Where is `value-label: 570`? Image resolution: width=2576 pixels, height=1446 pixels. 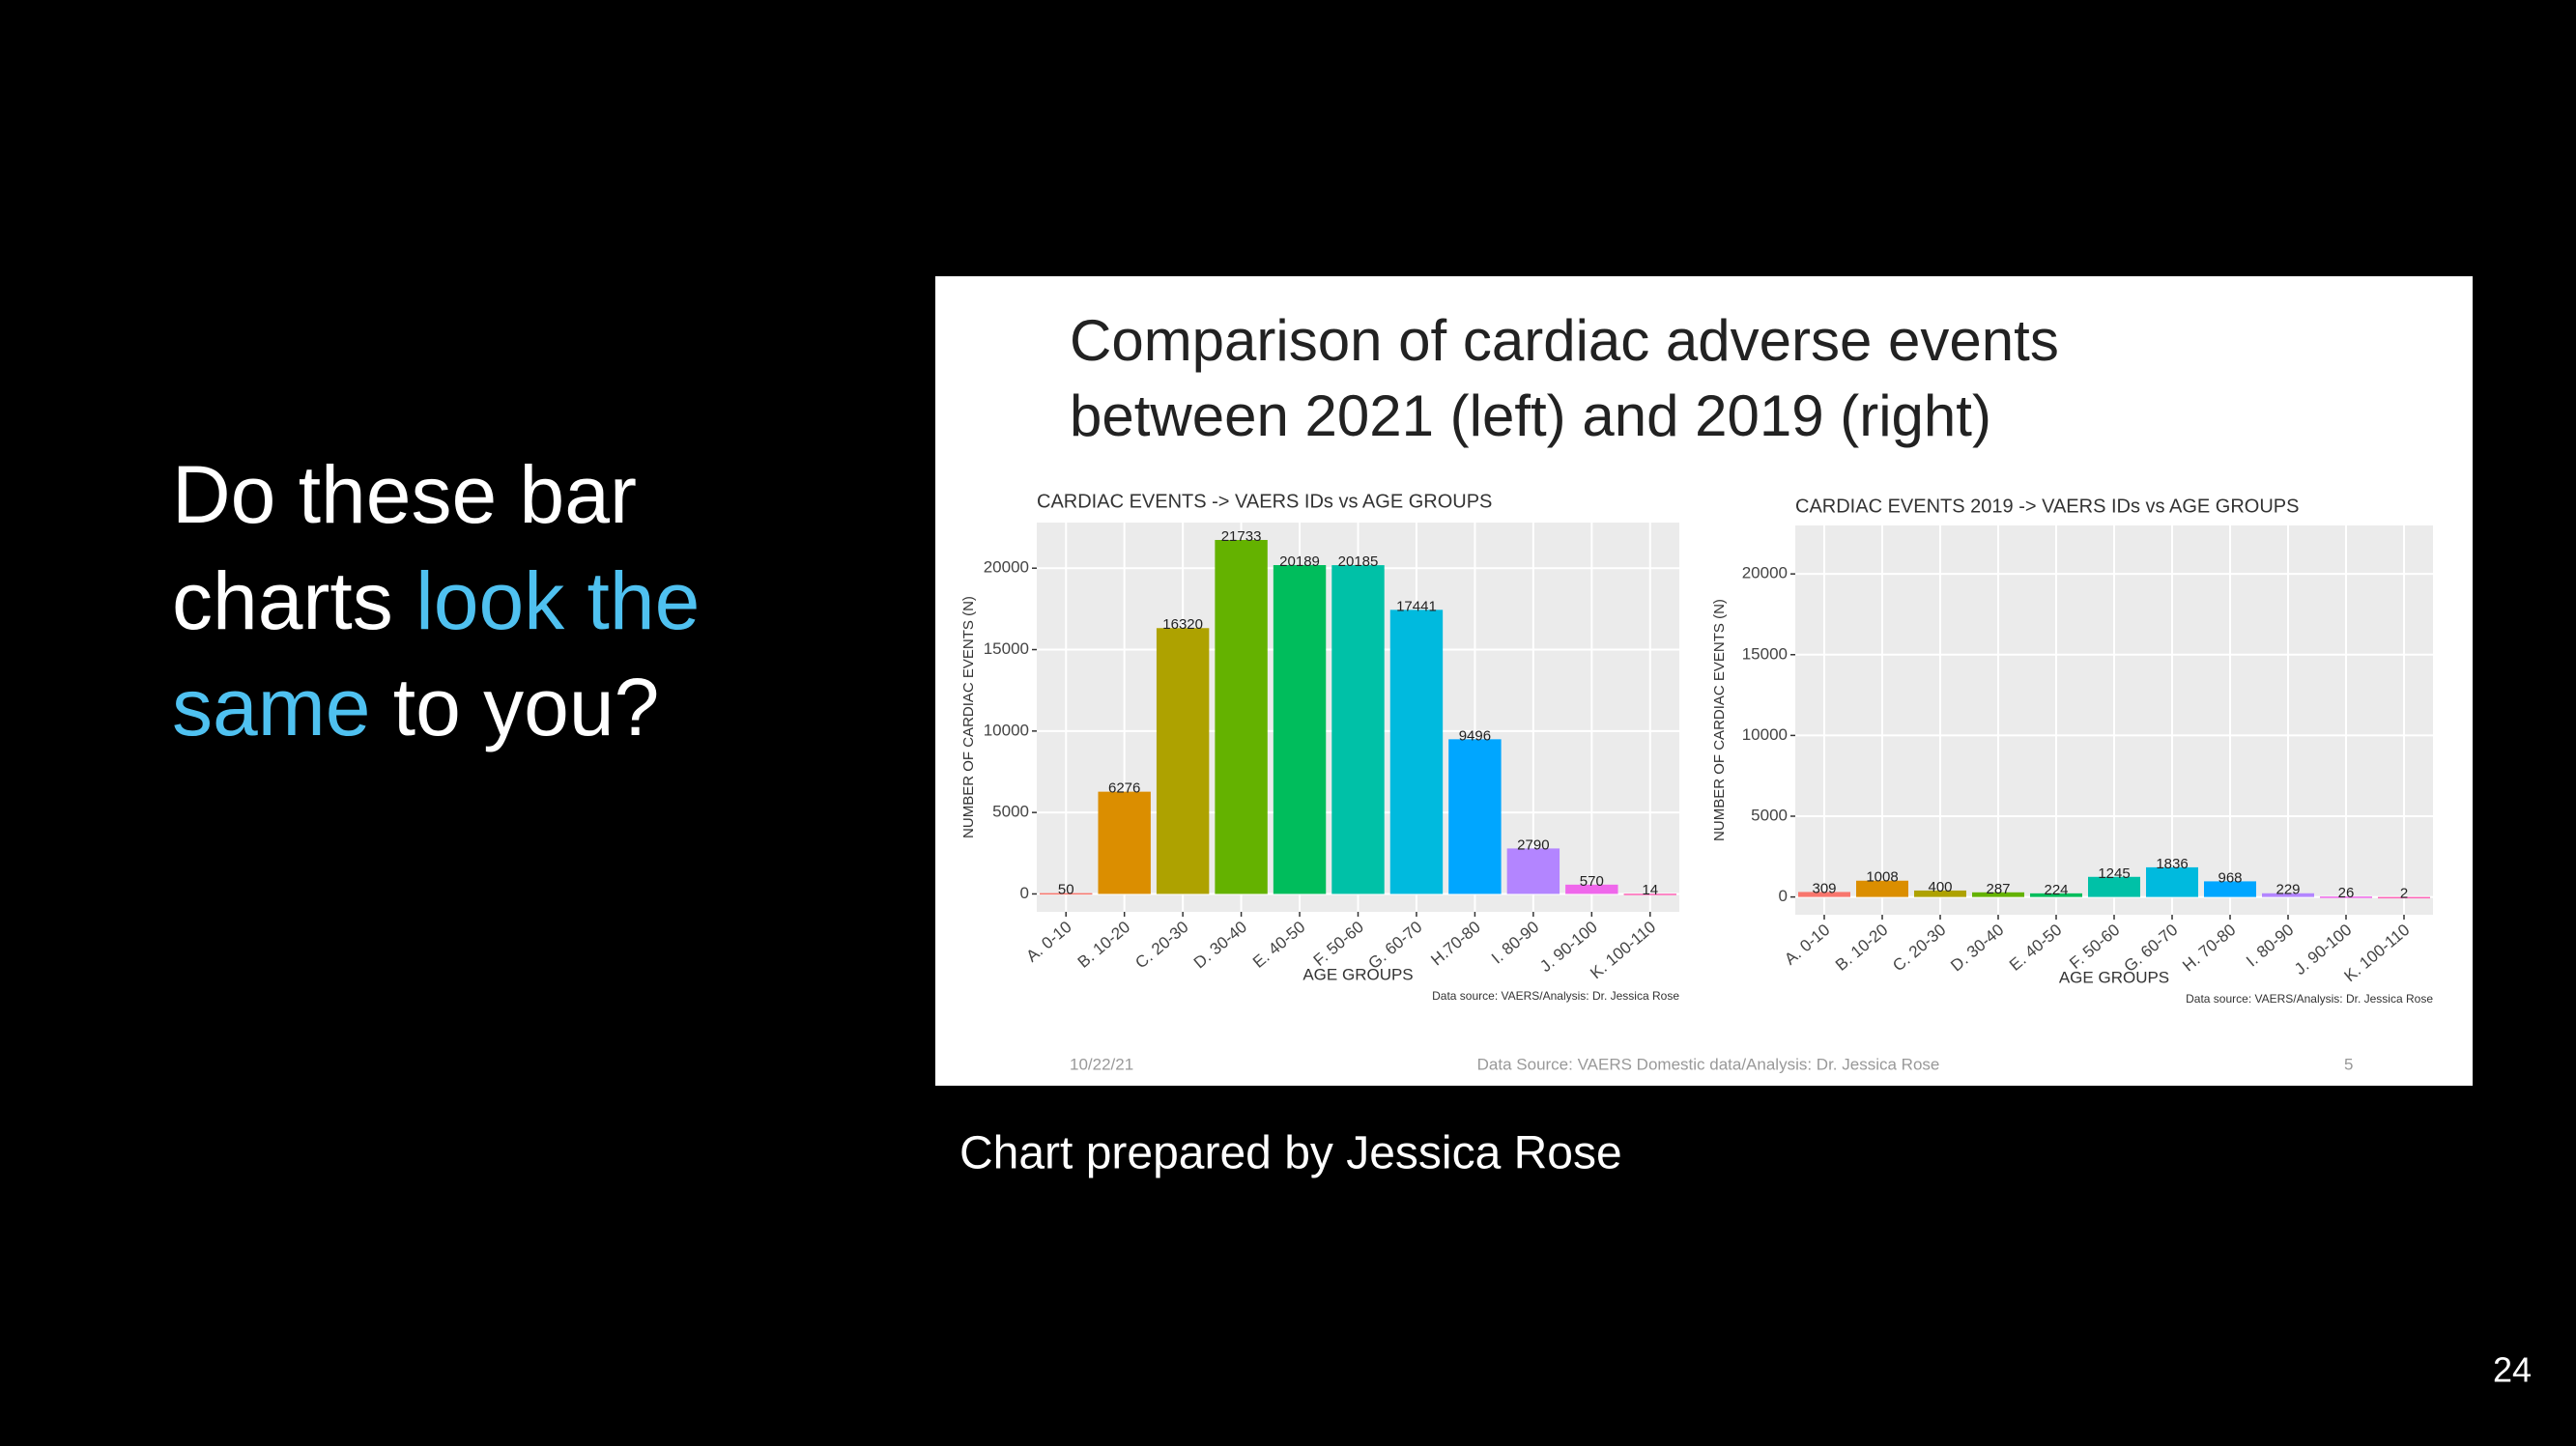 value-label: 570 is located at coordinates (1592, 881).